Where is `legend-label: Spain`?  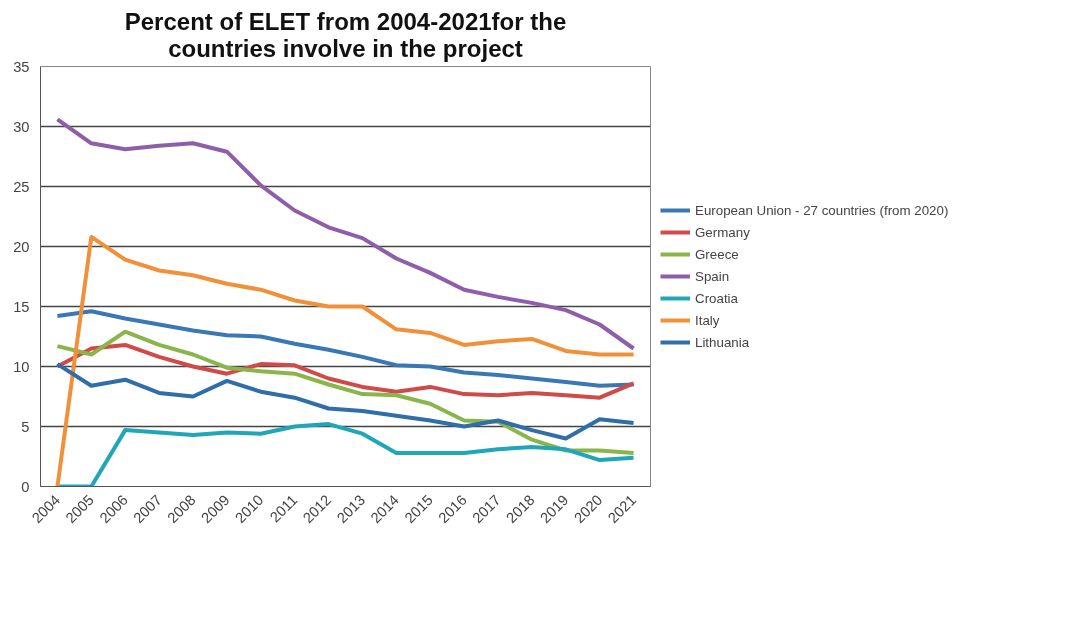
legend-label: Spain is located at coordinates (712, 276).